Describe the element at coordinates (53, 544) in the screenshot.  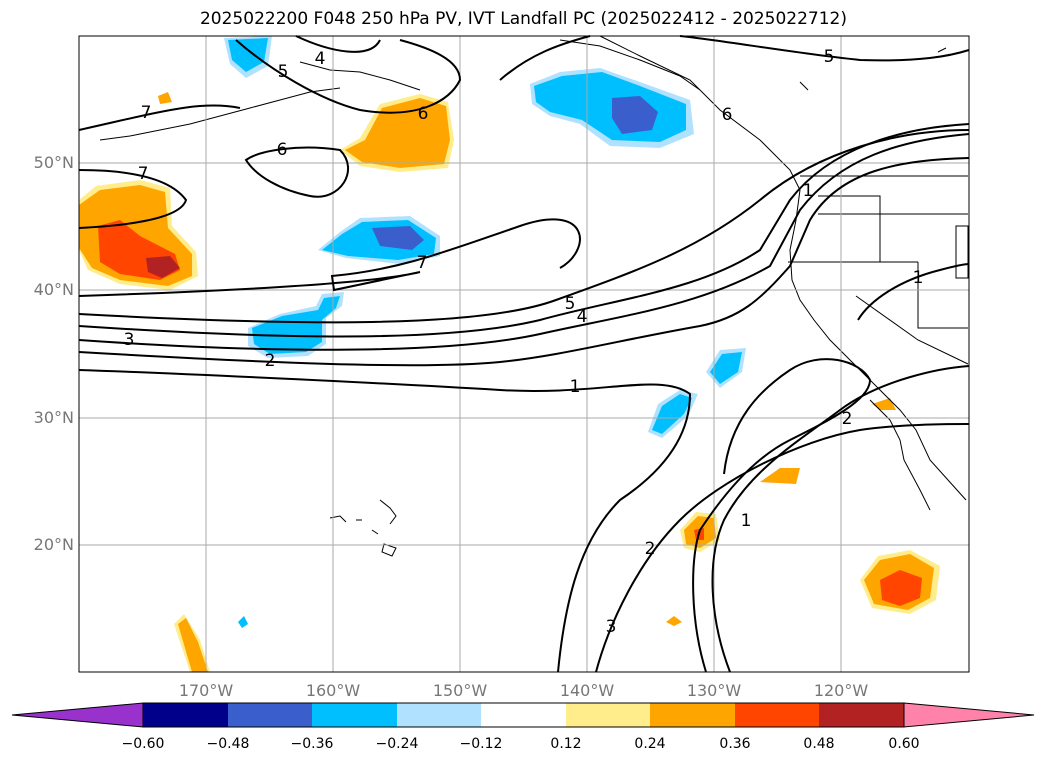
I see `lat-tick-label: 20°N` at that location.